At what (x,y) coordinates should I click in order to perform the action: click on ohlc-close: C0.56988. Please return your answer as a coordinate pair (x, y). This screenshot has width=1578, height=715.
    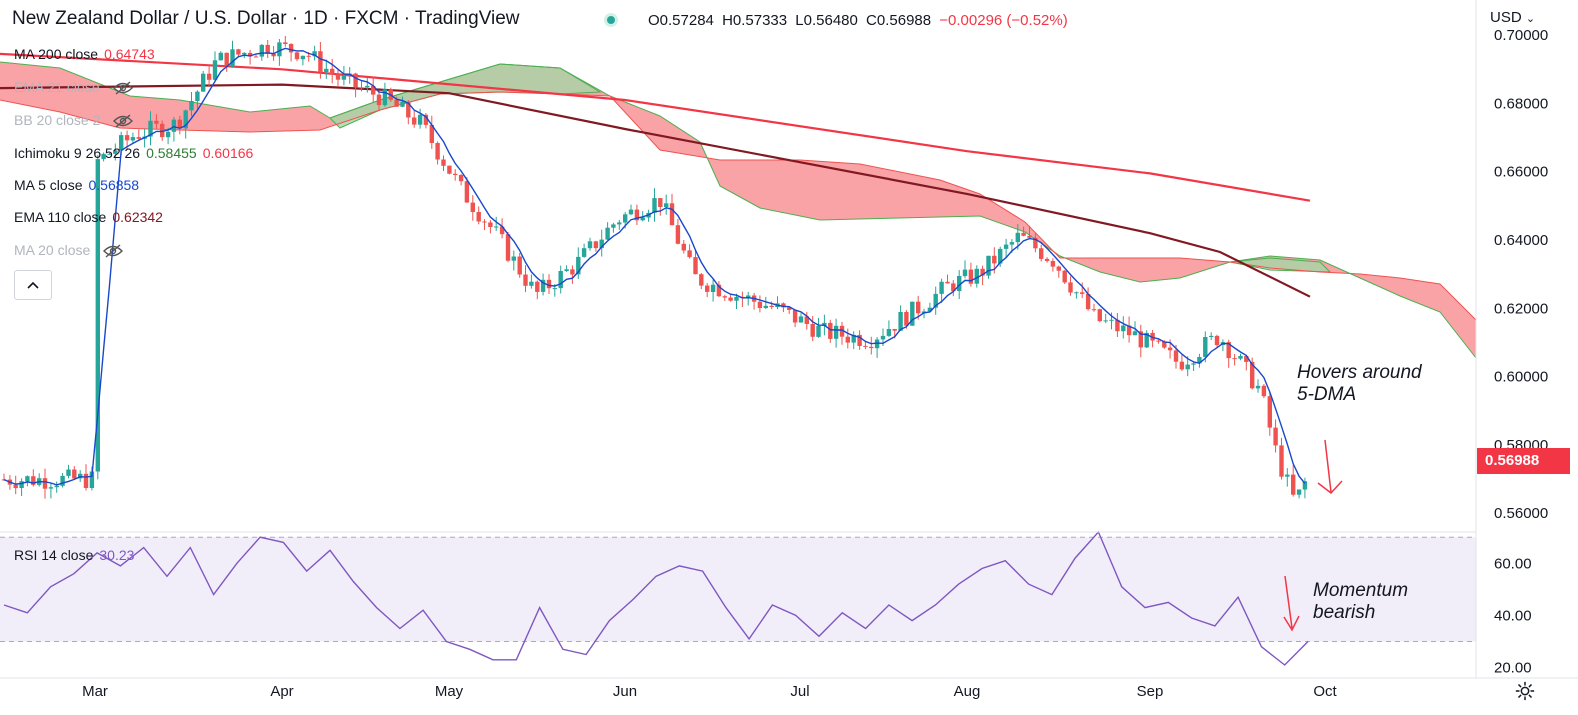
    Looking at the image, I should click on (899, 20).